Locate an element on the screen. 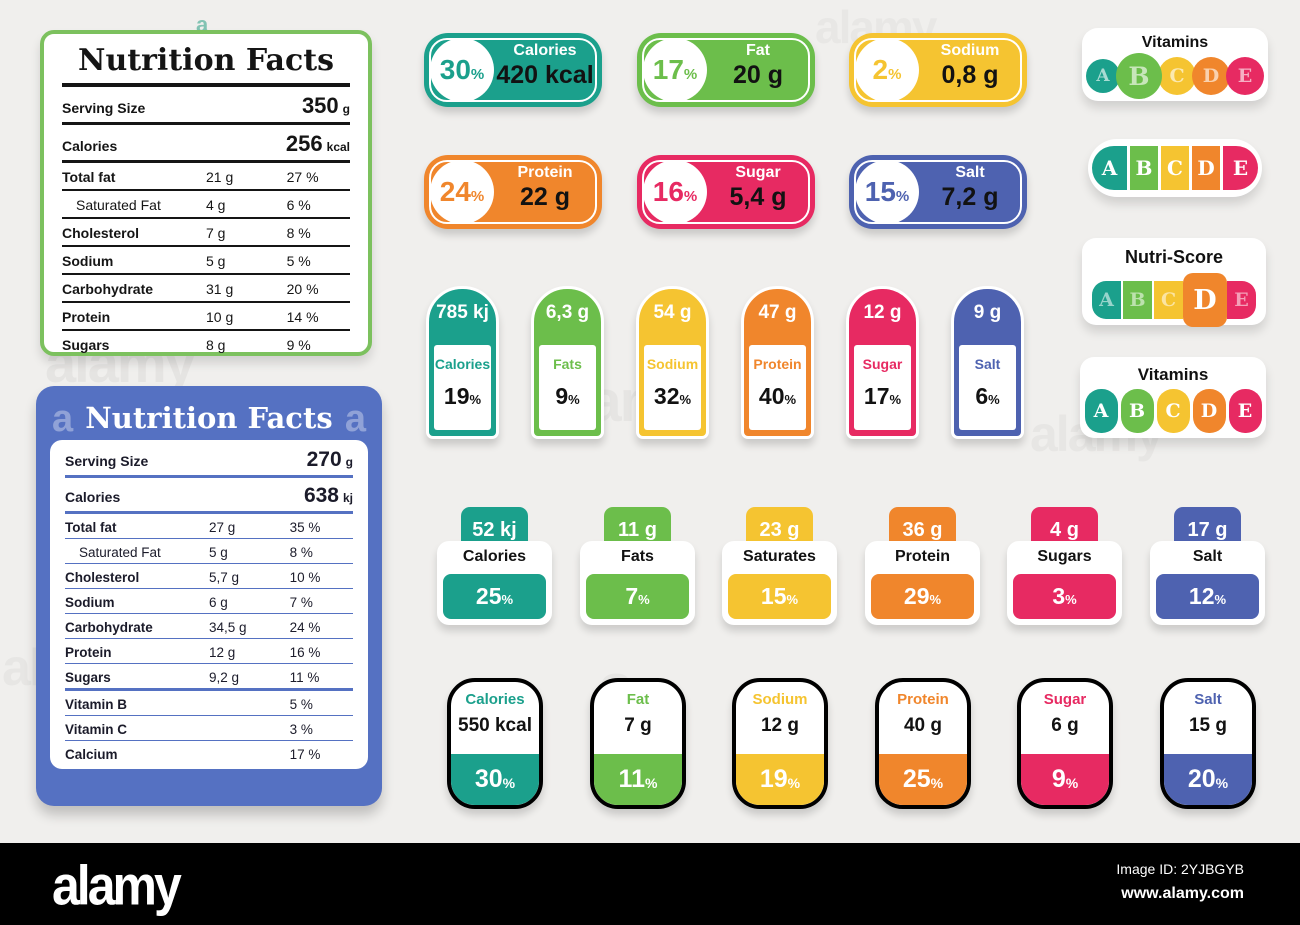 The height and width of the screenshot is (925, 1300). tag-badge-fats: 6,3 g Fats 9% is located at coordinates (567, 362).